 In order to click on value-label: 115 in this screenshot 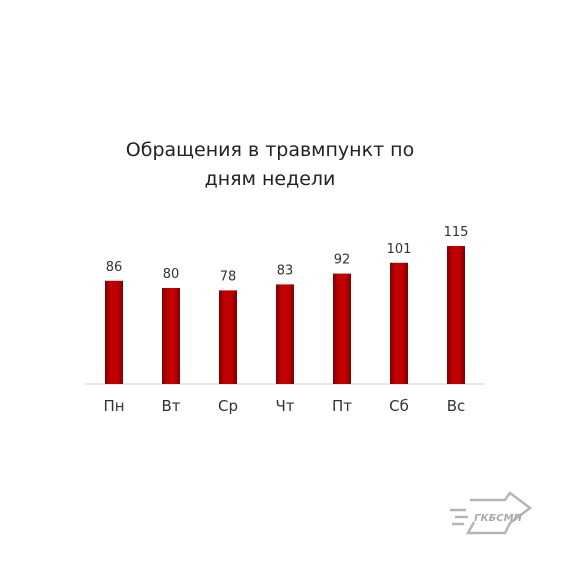, I will do `click(456, 232)`.